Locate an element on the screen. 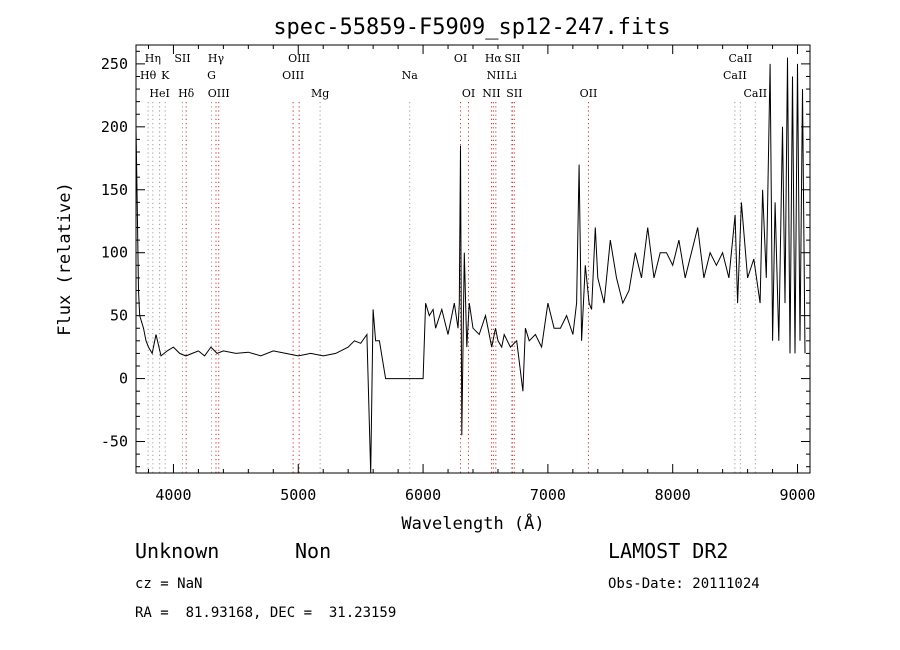 The height and width of the screenshot is (650, 900). x-tick-label: 9000 is located at coordinates (797, 495).